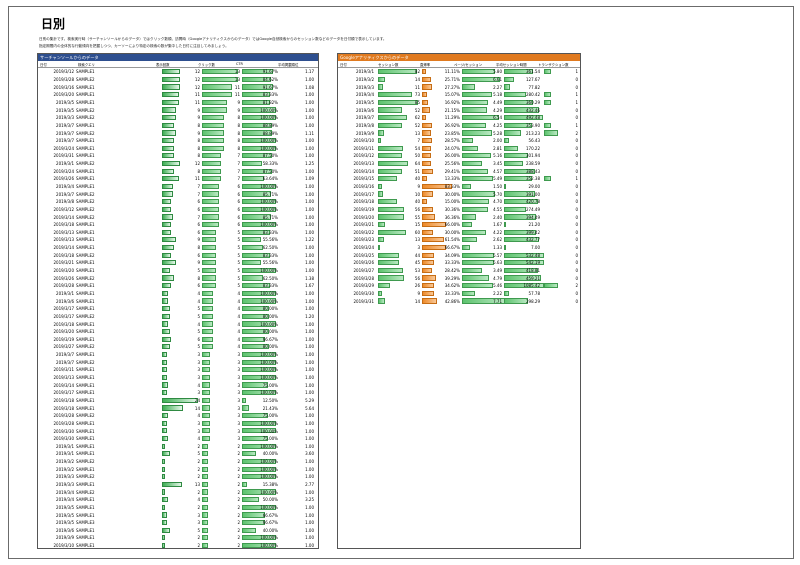 Image resolution: width=800 pixels, height=565 pixels. Describe the element at coordinates (459, 240) in the screenshot. I see `table-row: 2019/3/23 13 61.54% 2.62 432.77 0` at that location.